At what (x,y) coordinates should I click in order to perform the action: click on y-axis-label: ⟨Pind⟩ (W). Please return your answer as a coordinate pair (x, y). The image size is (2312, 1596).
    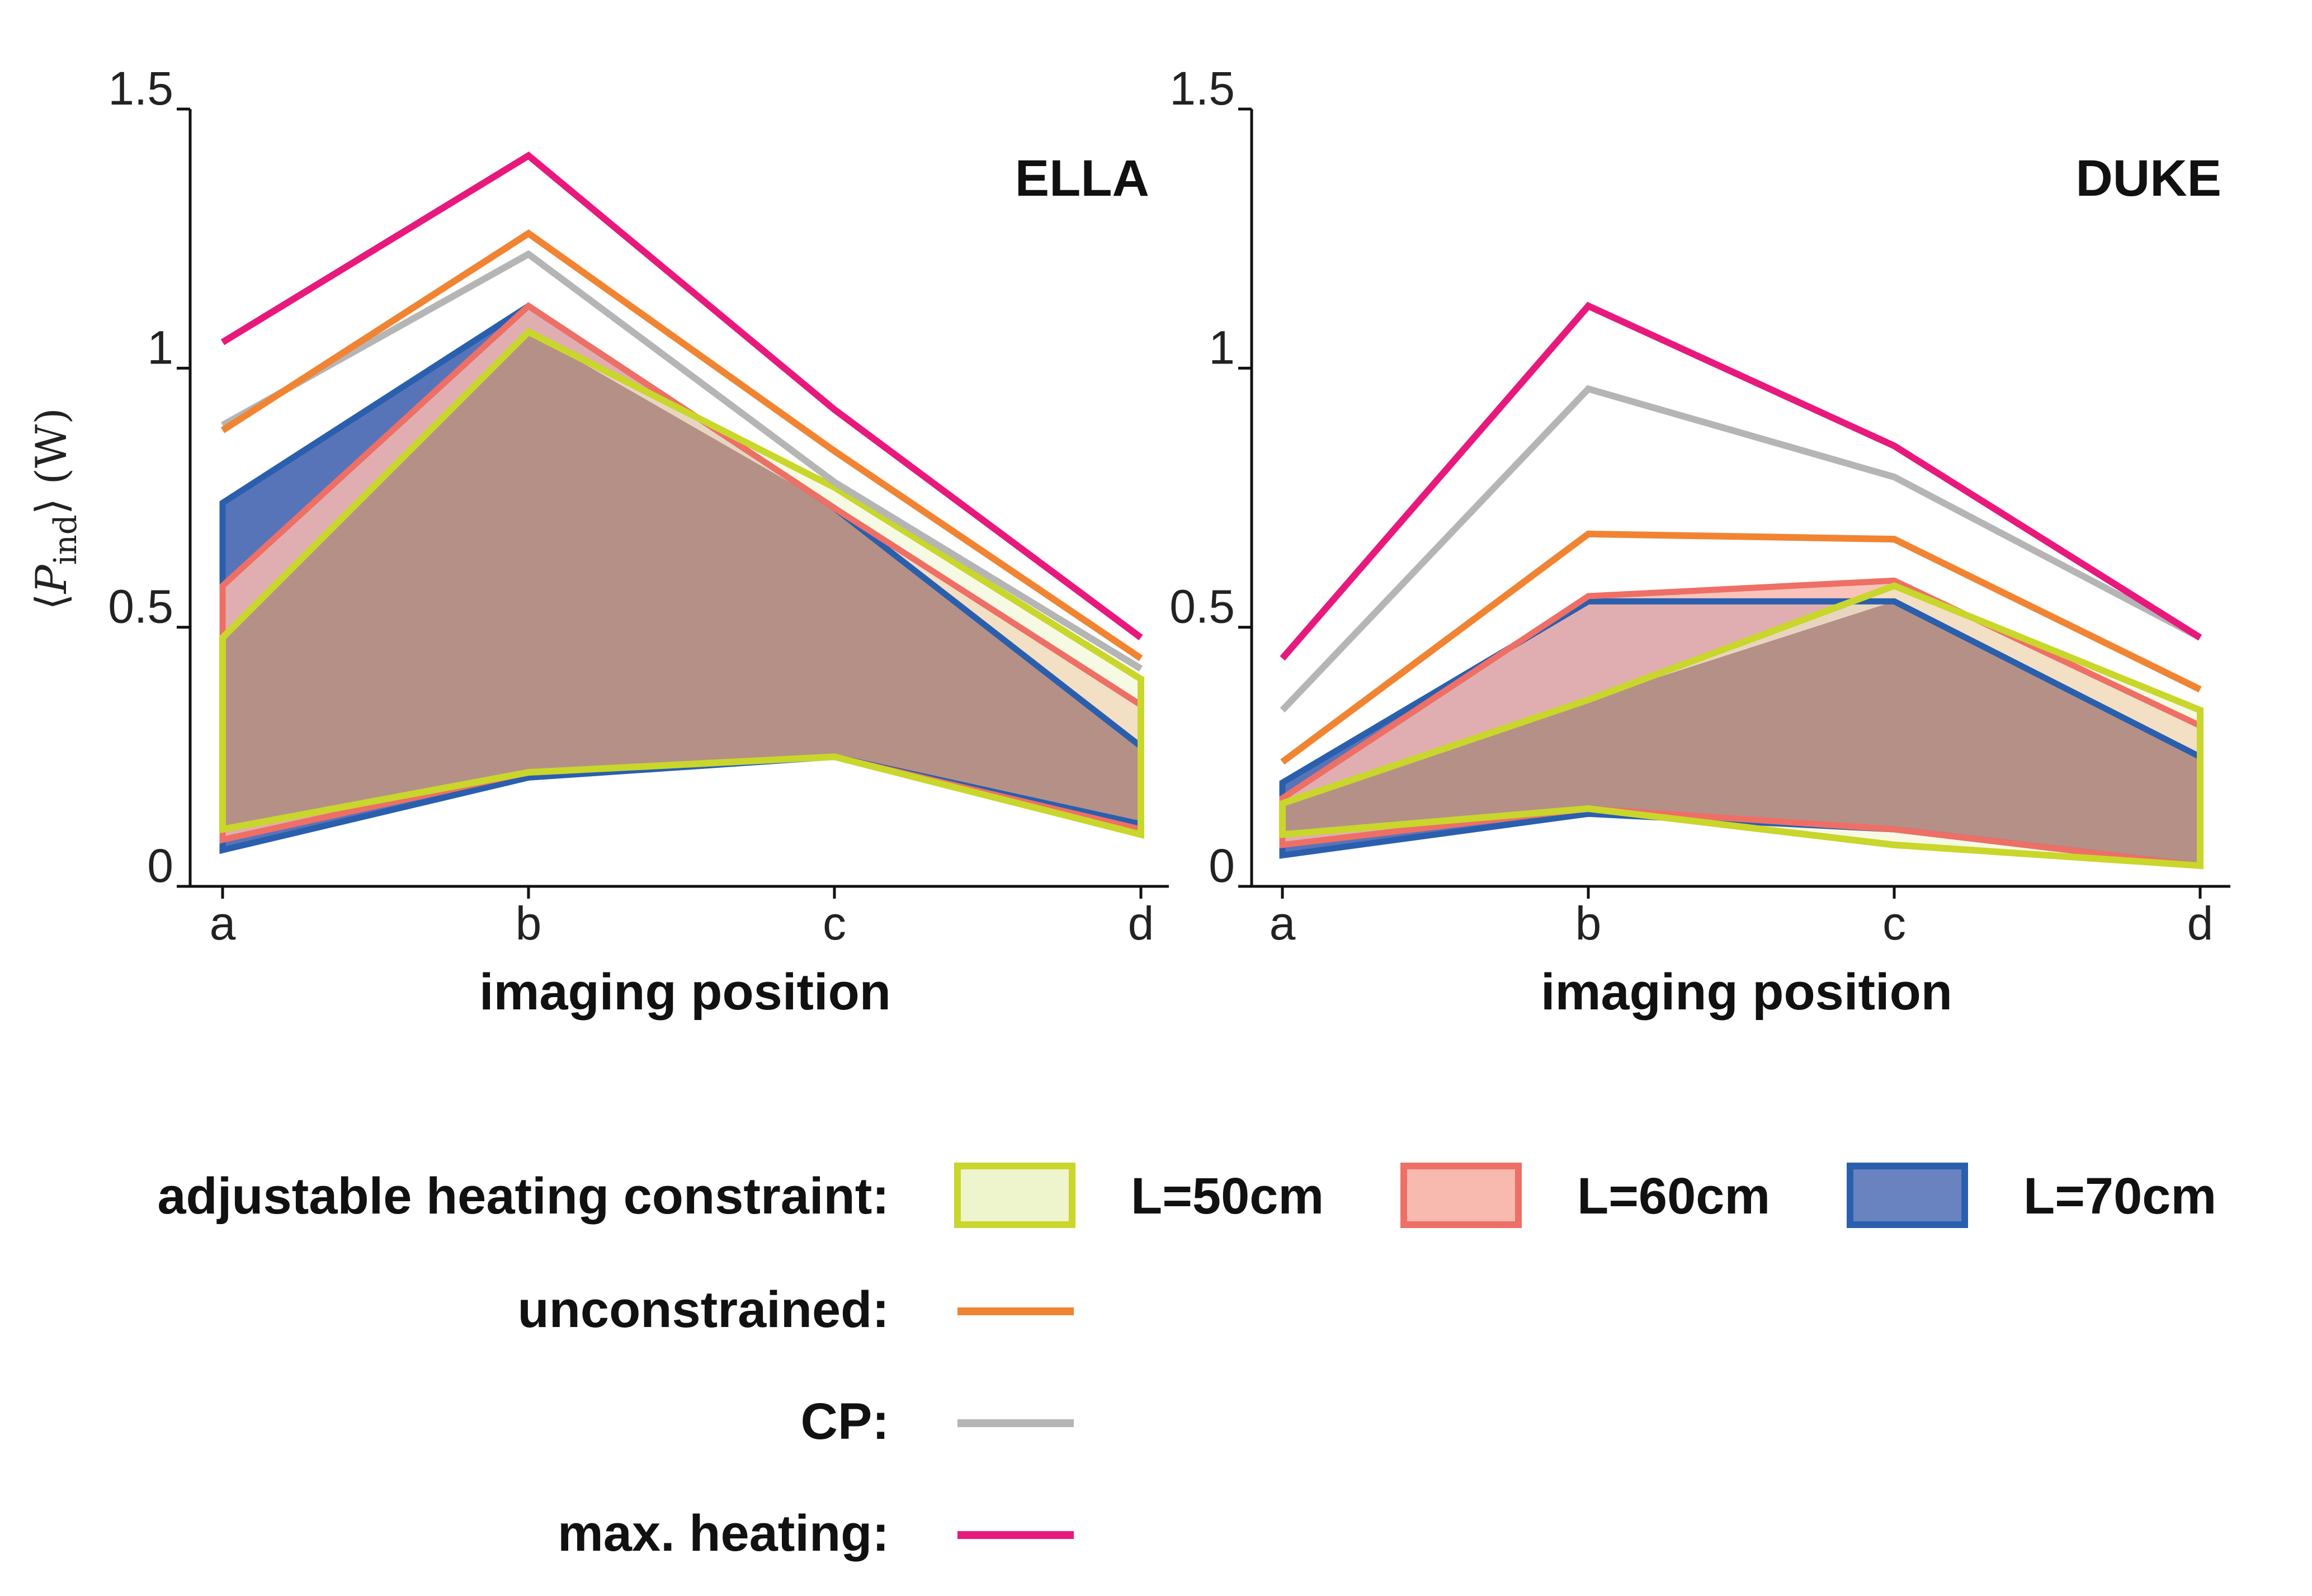
    Looking at the image, I should click on (55, 509).